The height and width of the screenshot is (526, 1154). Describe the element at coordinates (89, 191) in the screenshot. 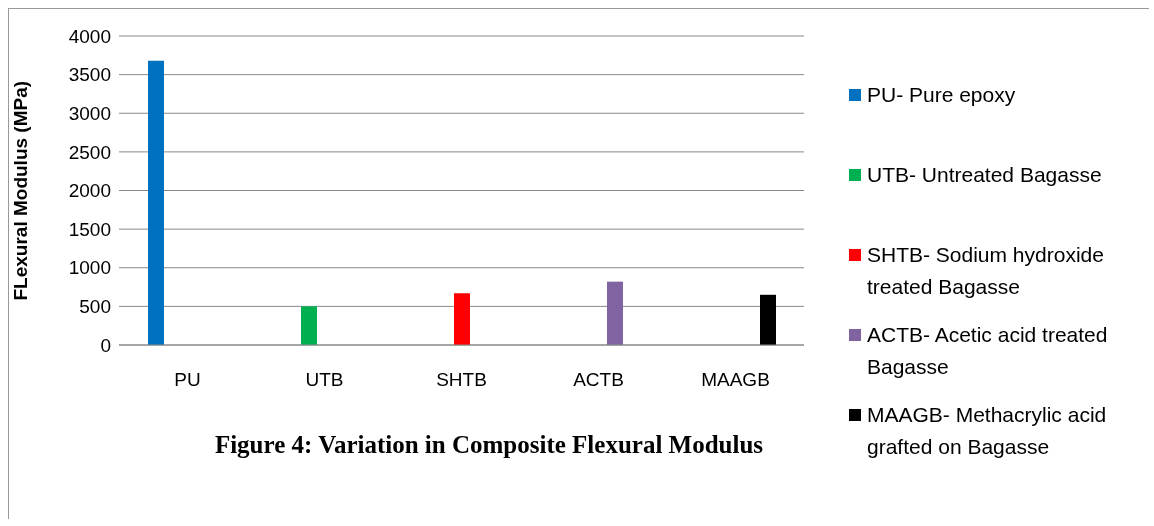

I see `y-tick-label: 2000` at that location.